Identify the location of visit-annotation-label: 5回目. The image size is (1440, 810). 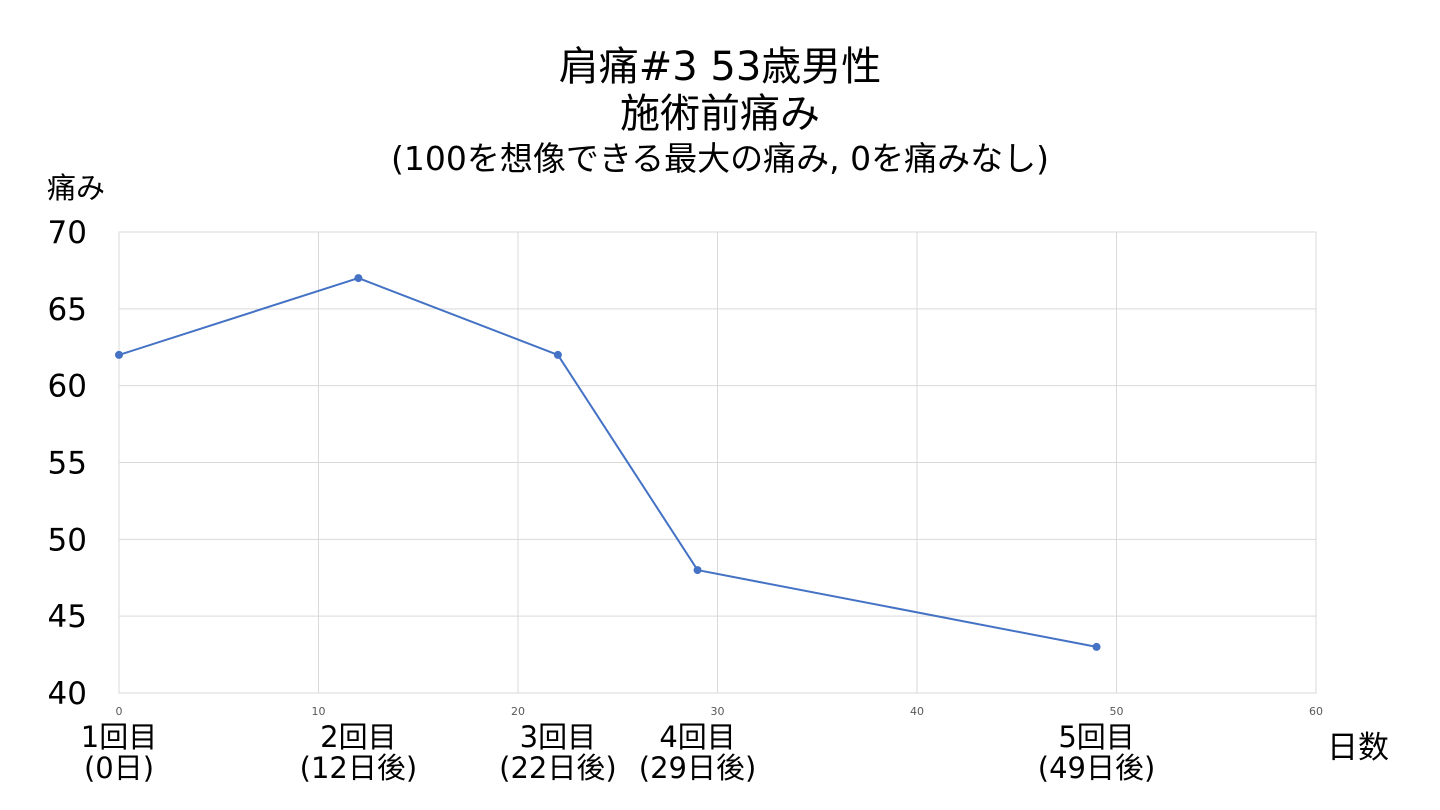
(1096, 737).